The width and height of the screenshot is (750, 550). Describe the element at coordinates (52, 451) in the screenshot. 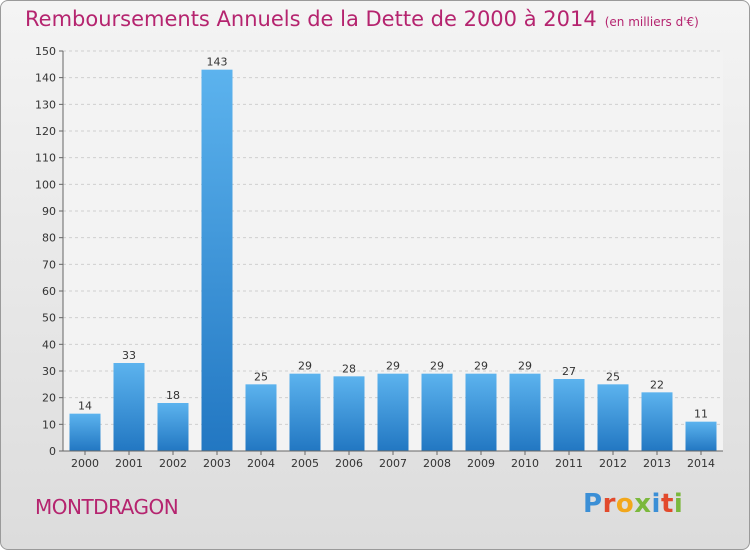

I see `y-tick-label: 0` at that location.